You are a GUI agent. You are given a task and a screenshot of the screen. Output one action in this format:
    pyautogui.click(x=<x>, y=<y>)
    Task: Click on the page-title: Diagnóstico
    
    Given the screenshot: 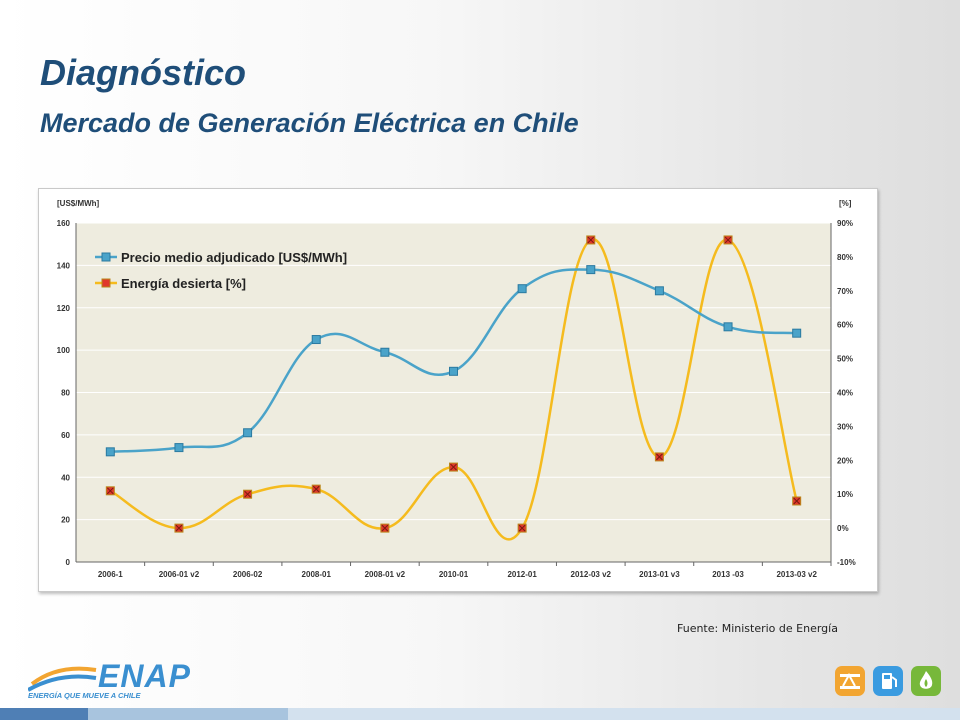 What is the action you would take?
    pyautogui.click(x=143, y=72)
    